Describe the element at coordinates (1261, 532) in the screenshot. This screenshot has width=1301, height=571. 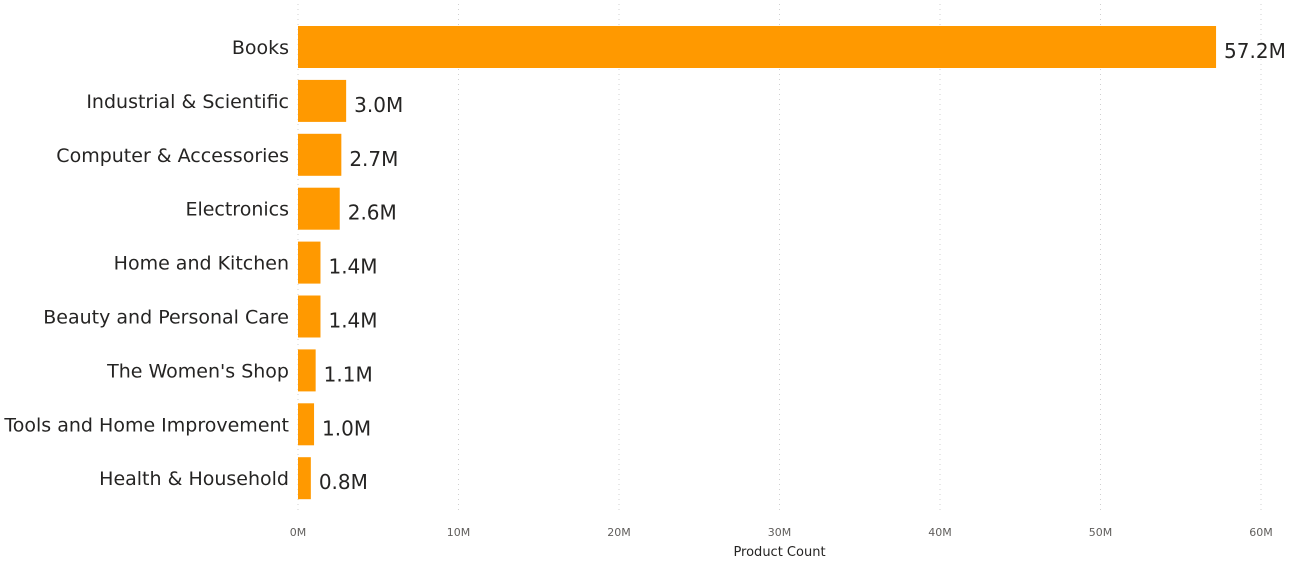
I see `x-tick-label: 60M` at that location.